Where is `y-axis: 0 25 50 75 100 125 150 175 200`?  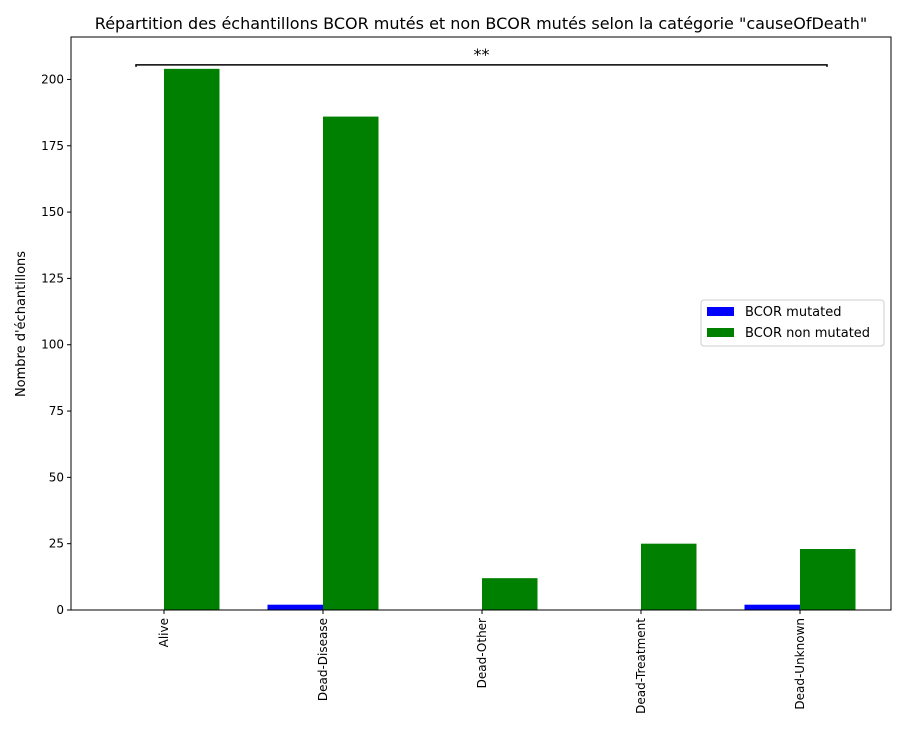
y-axis: 0 25 50 75 100 125 150 175 200 is located at coordinates (56, 344).